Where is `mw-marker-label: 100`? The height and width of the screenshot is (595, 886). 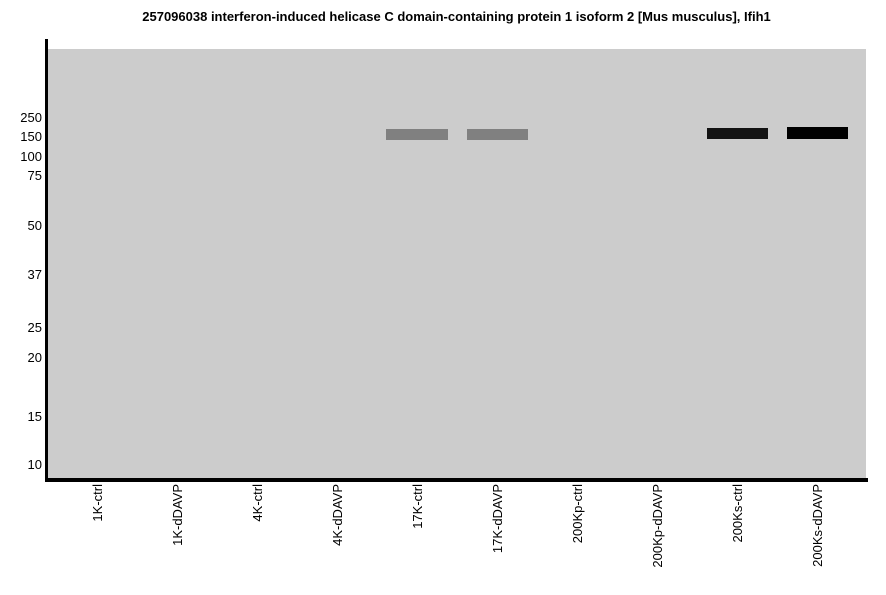
mw-marker-label: 100 is located at coordinates (31, 156).